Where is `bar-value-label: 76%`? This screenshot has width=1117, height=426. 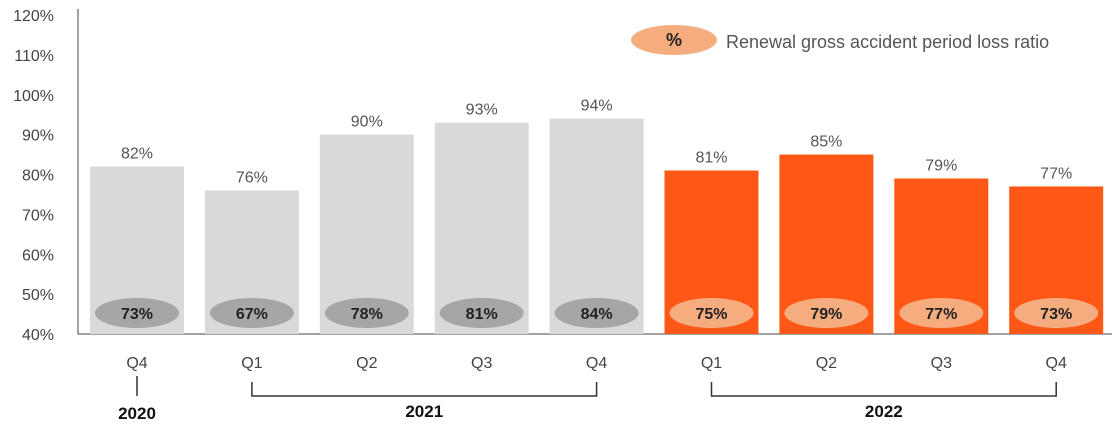
bar-value-label: 76% is located at coordinates (252, 177).